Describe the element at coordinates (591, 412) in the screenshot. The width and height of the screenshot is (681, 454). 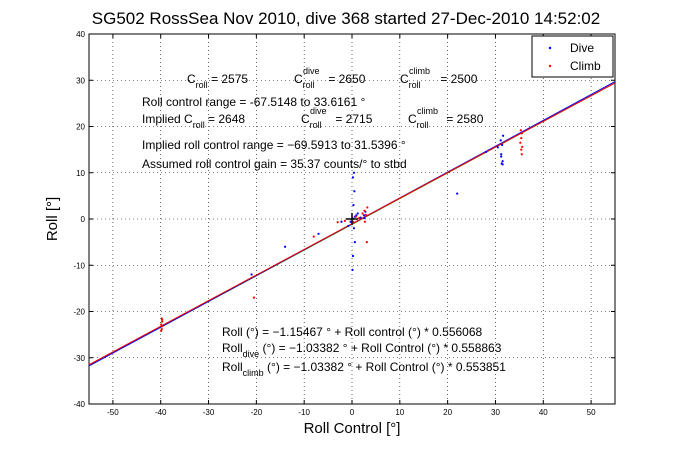
I see `x-tick-label: 50` at that location.